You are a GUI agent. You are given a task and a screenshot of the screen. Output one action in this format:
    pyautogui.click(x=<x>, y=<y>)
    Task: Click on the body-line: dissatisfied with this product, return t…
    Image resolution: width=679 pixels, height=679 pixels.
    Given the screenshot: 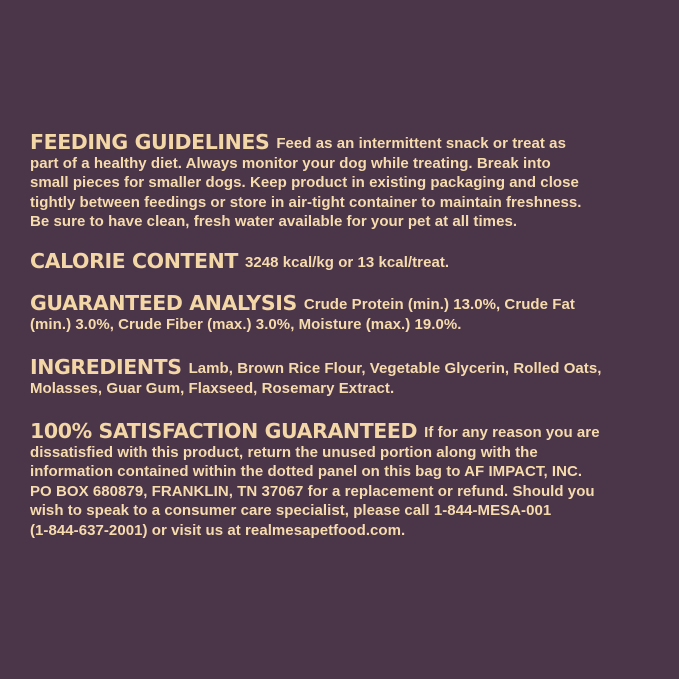 What is the action you would take?
    pyautogui.click(x=345, y=453)
    